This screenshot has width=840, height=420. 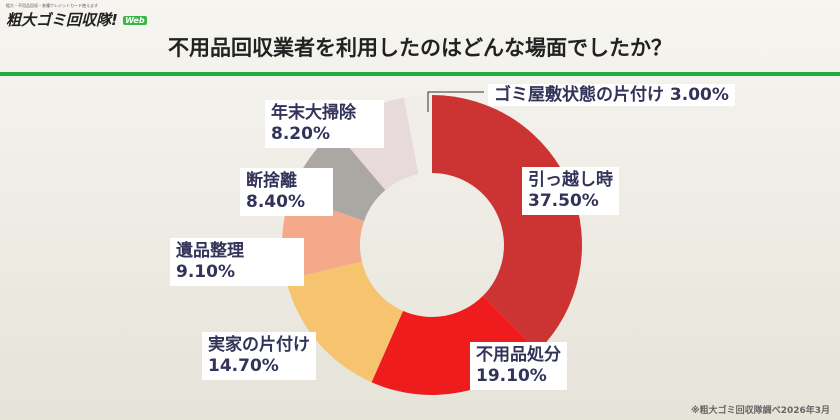 What do you see at coordinates (570, 191) in the screenshot?
I see `label-0: 引っ越し時 37.50%` at bounding box center [570, 191].